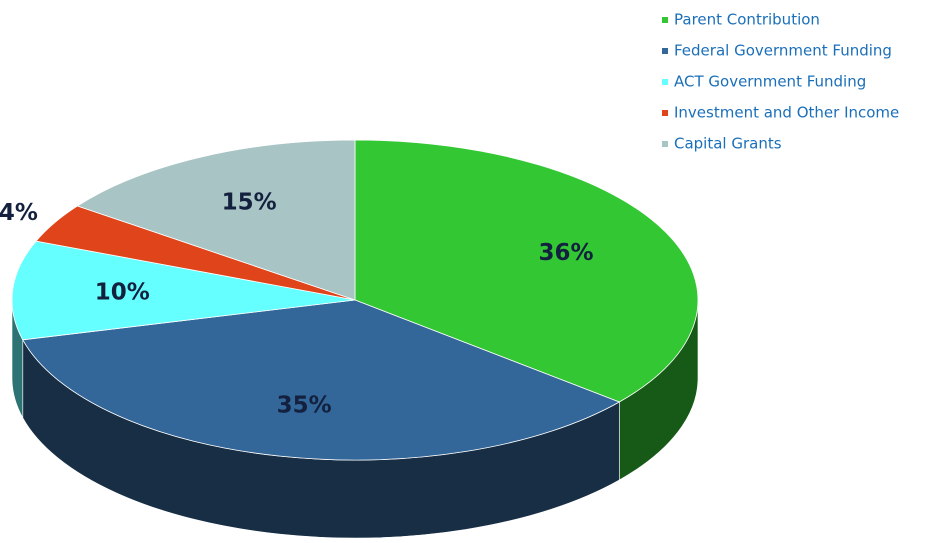 The image size is (940, 543). I want to click on data-label: 4%, so click(19, 213).